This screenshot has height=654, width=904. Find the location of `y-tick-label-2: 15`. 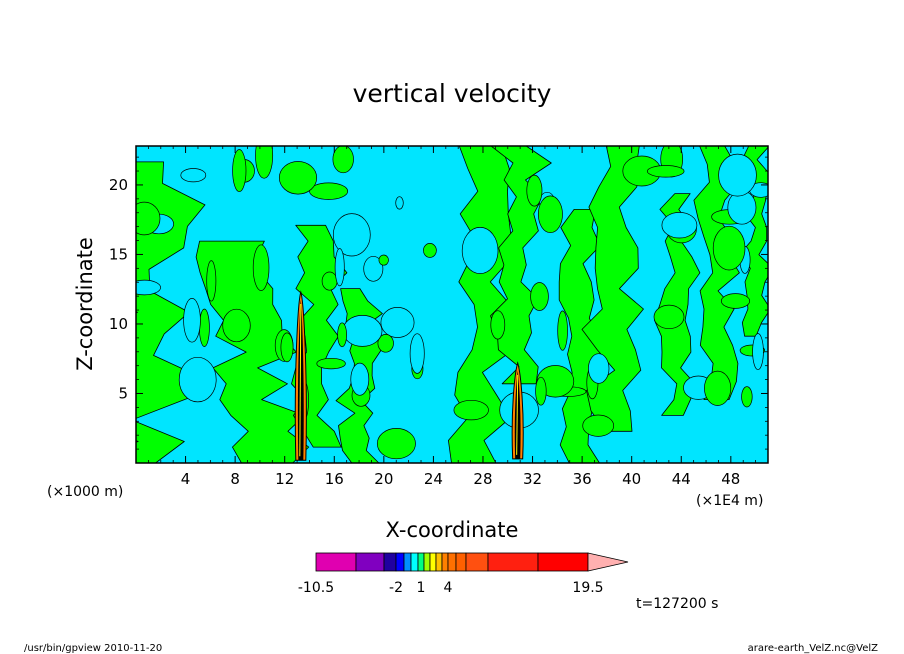

y-tick-label-2: 15 is located at coordinates (118, 254).